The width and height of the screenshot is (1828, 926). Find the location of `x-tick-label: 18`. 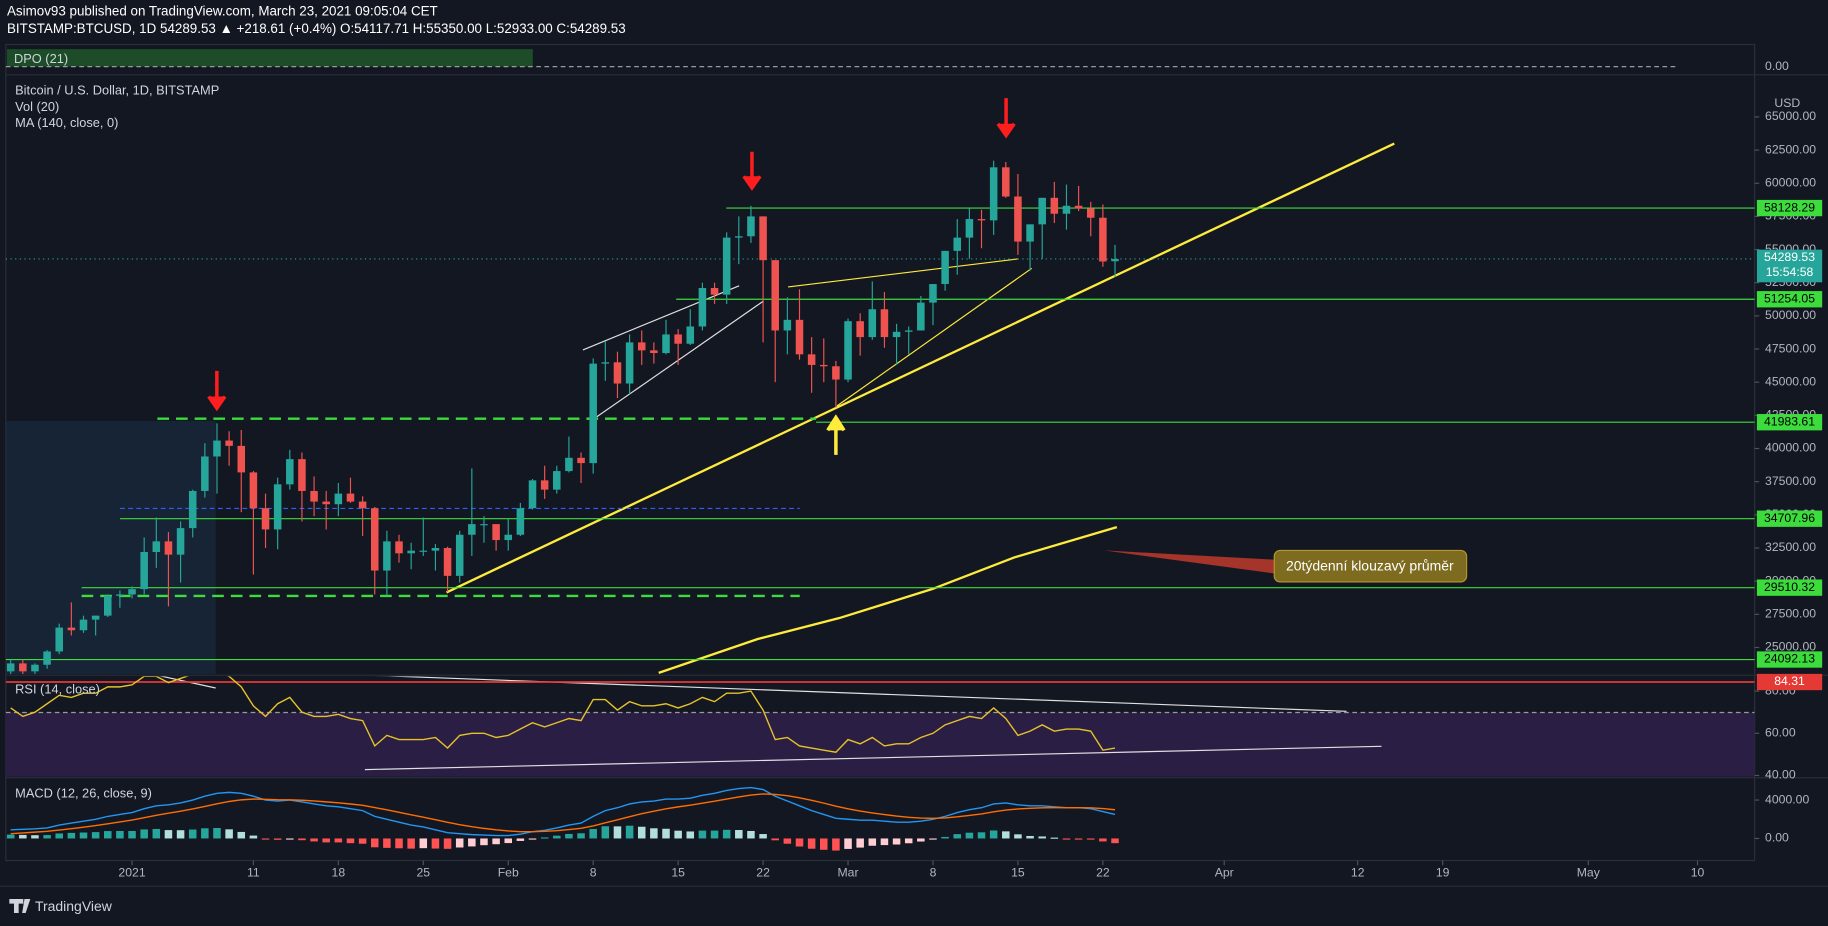

x-tick-label: 18 is located at coordinates (339, 873).